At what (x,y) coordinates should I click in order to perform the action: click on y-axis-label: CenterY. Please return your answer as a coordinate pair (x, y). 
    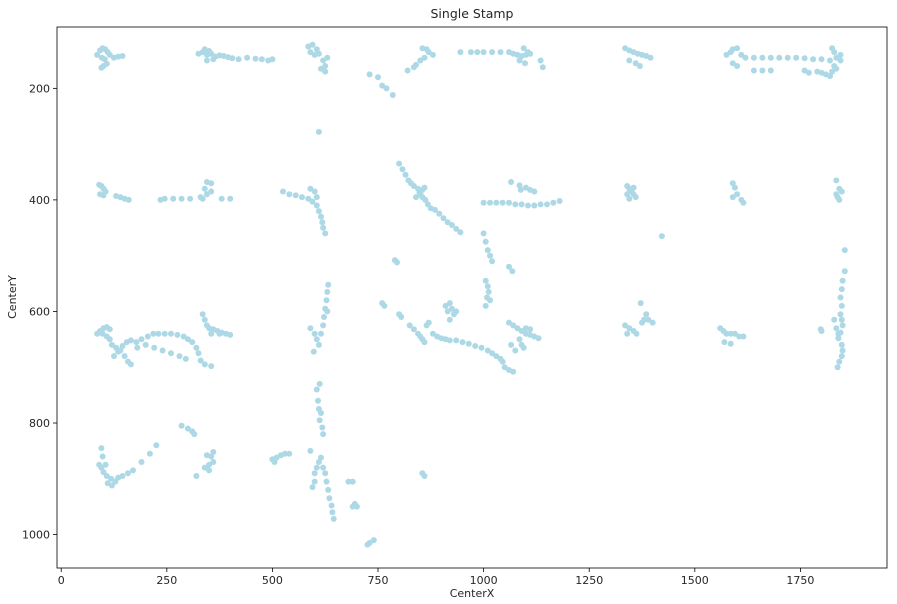
    Looking at the image, I should click on (12, 297).